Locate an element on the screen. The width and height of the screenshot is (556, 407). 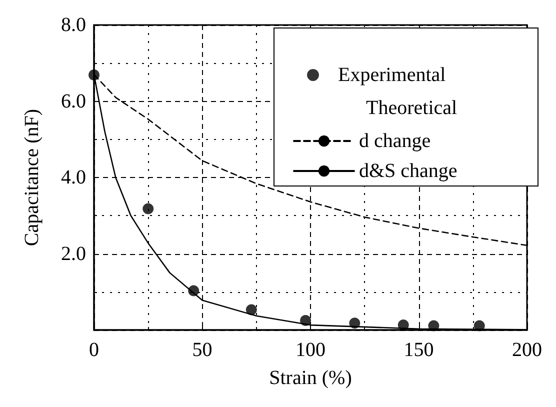
x-tick-label: 150 is located at coordinates (419, 350).